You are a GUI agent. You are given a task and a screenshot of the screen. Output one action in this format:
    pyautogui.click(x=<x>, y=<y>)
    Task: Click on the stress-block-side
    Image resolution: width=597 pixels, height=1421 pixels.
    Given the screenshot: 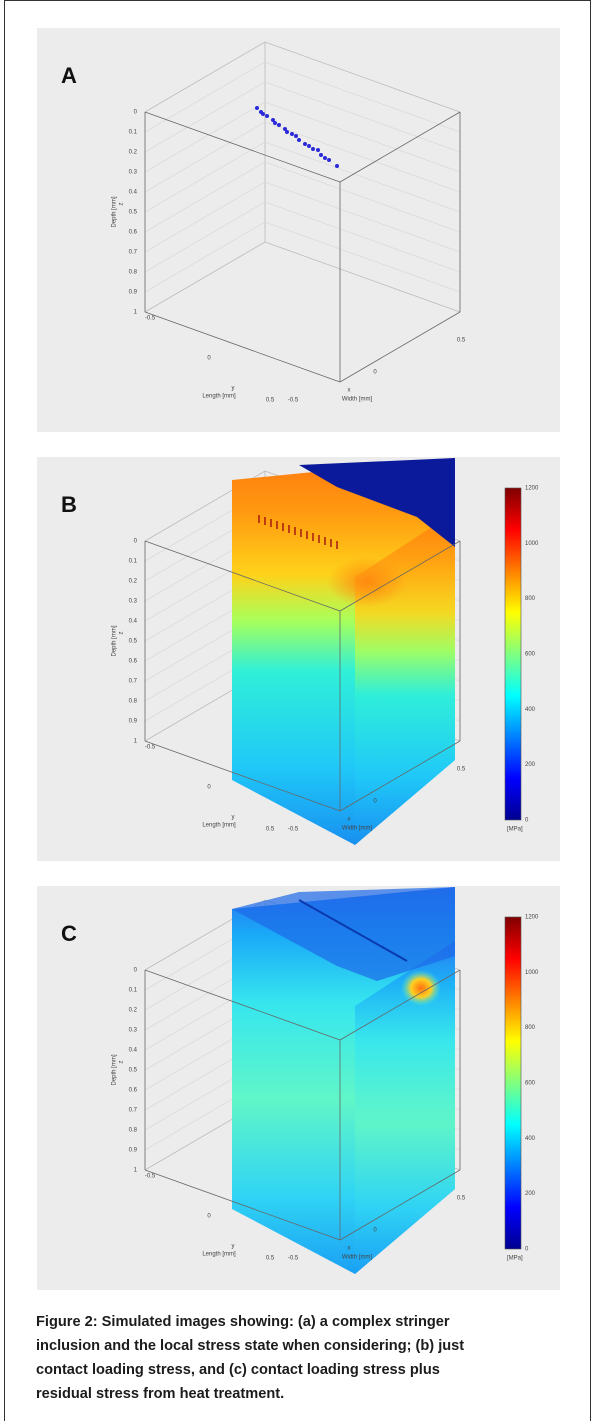 What is the action you would take?
    pyautogui.click(x=405, y=1107)
    